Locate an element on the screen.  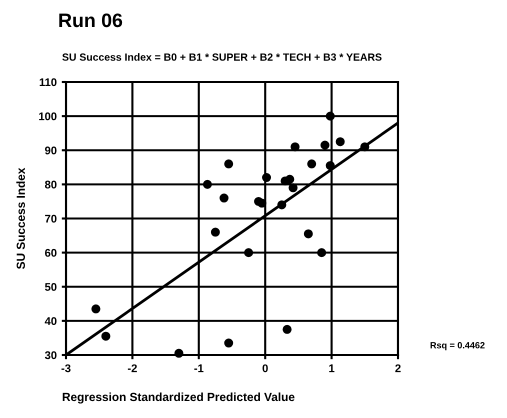
x-tick-label: 1 is located at coordinates (331, 368).